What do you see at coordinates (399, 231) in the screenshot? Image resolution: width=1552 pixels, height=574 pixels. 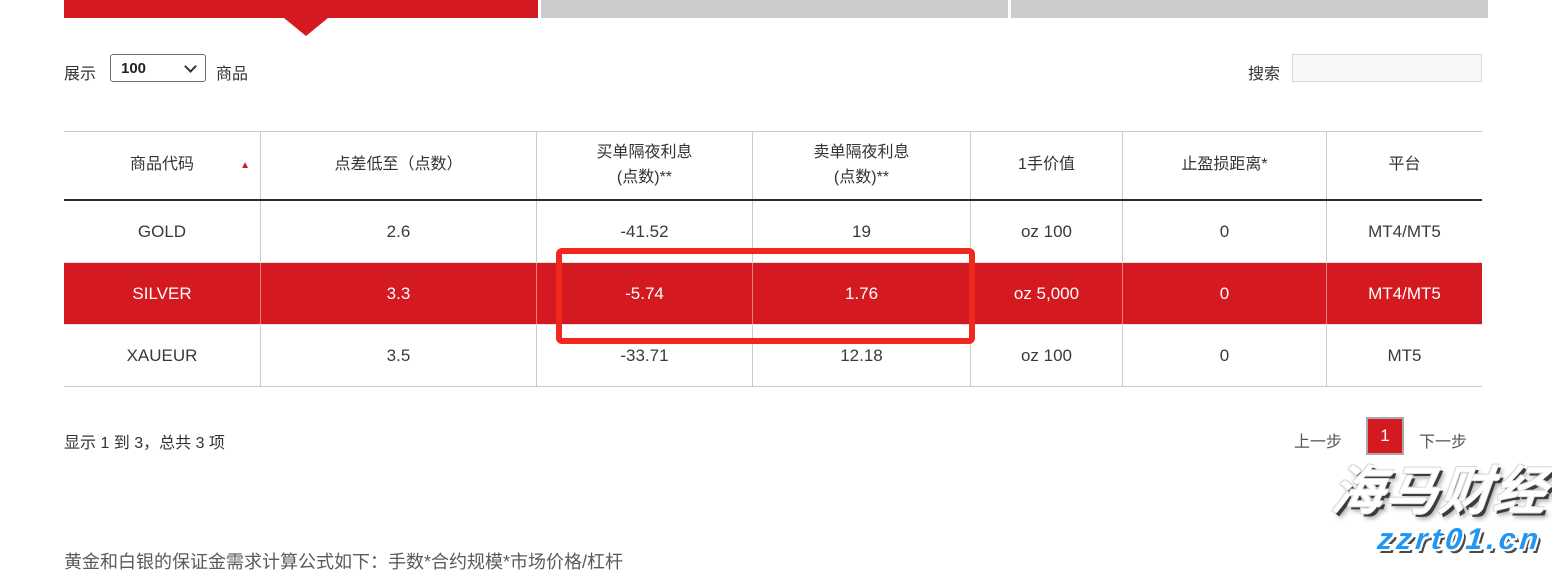 I see `cell-spread: 2.6` at bounding box center [399, 231].